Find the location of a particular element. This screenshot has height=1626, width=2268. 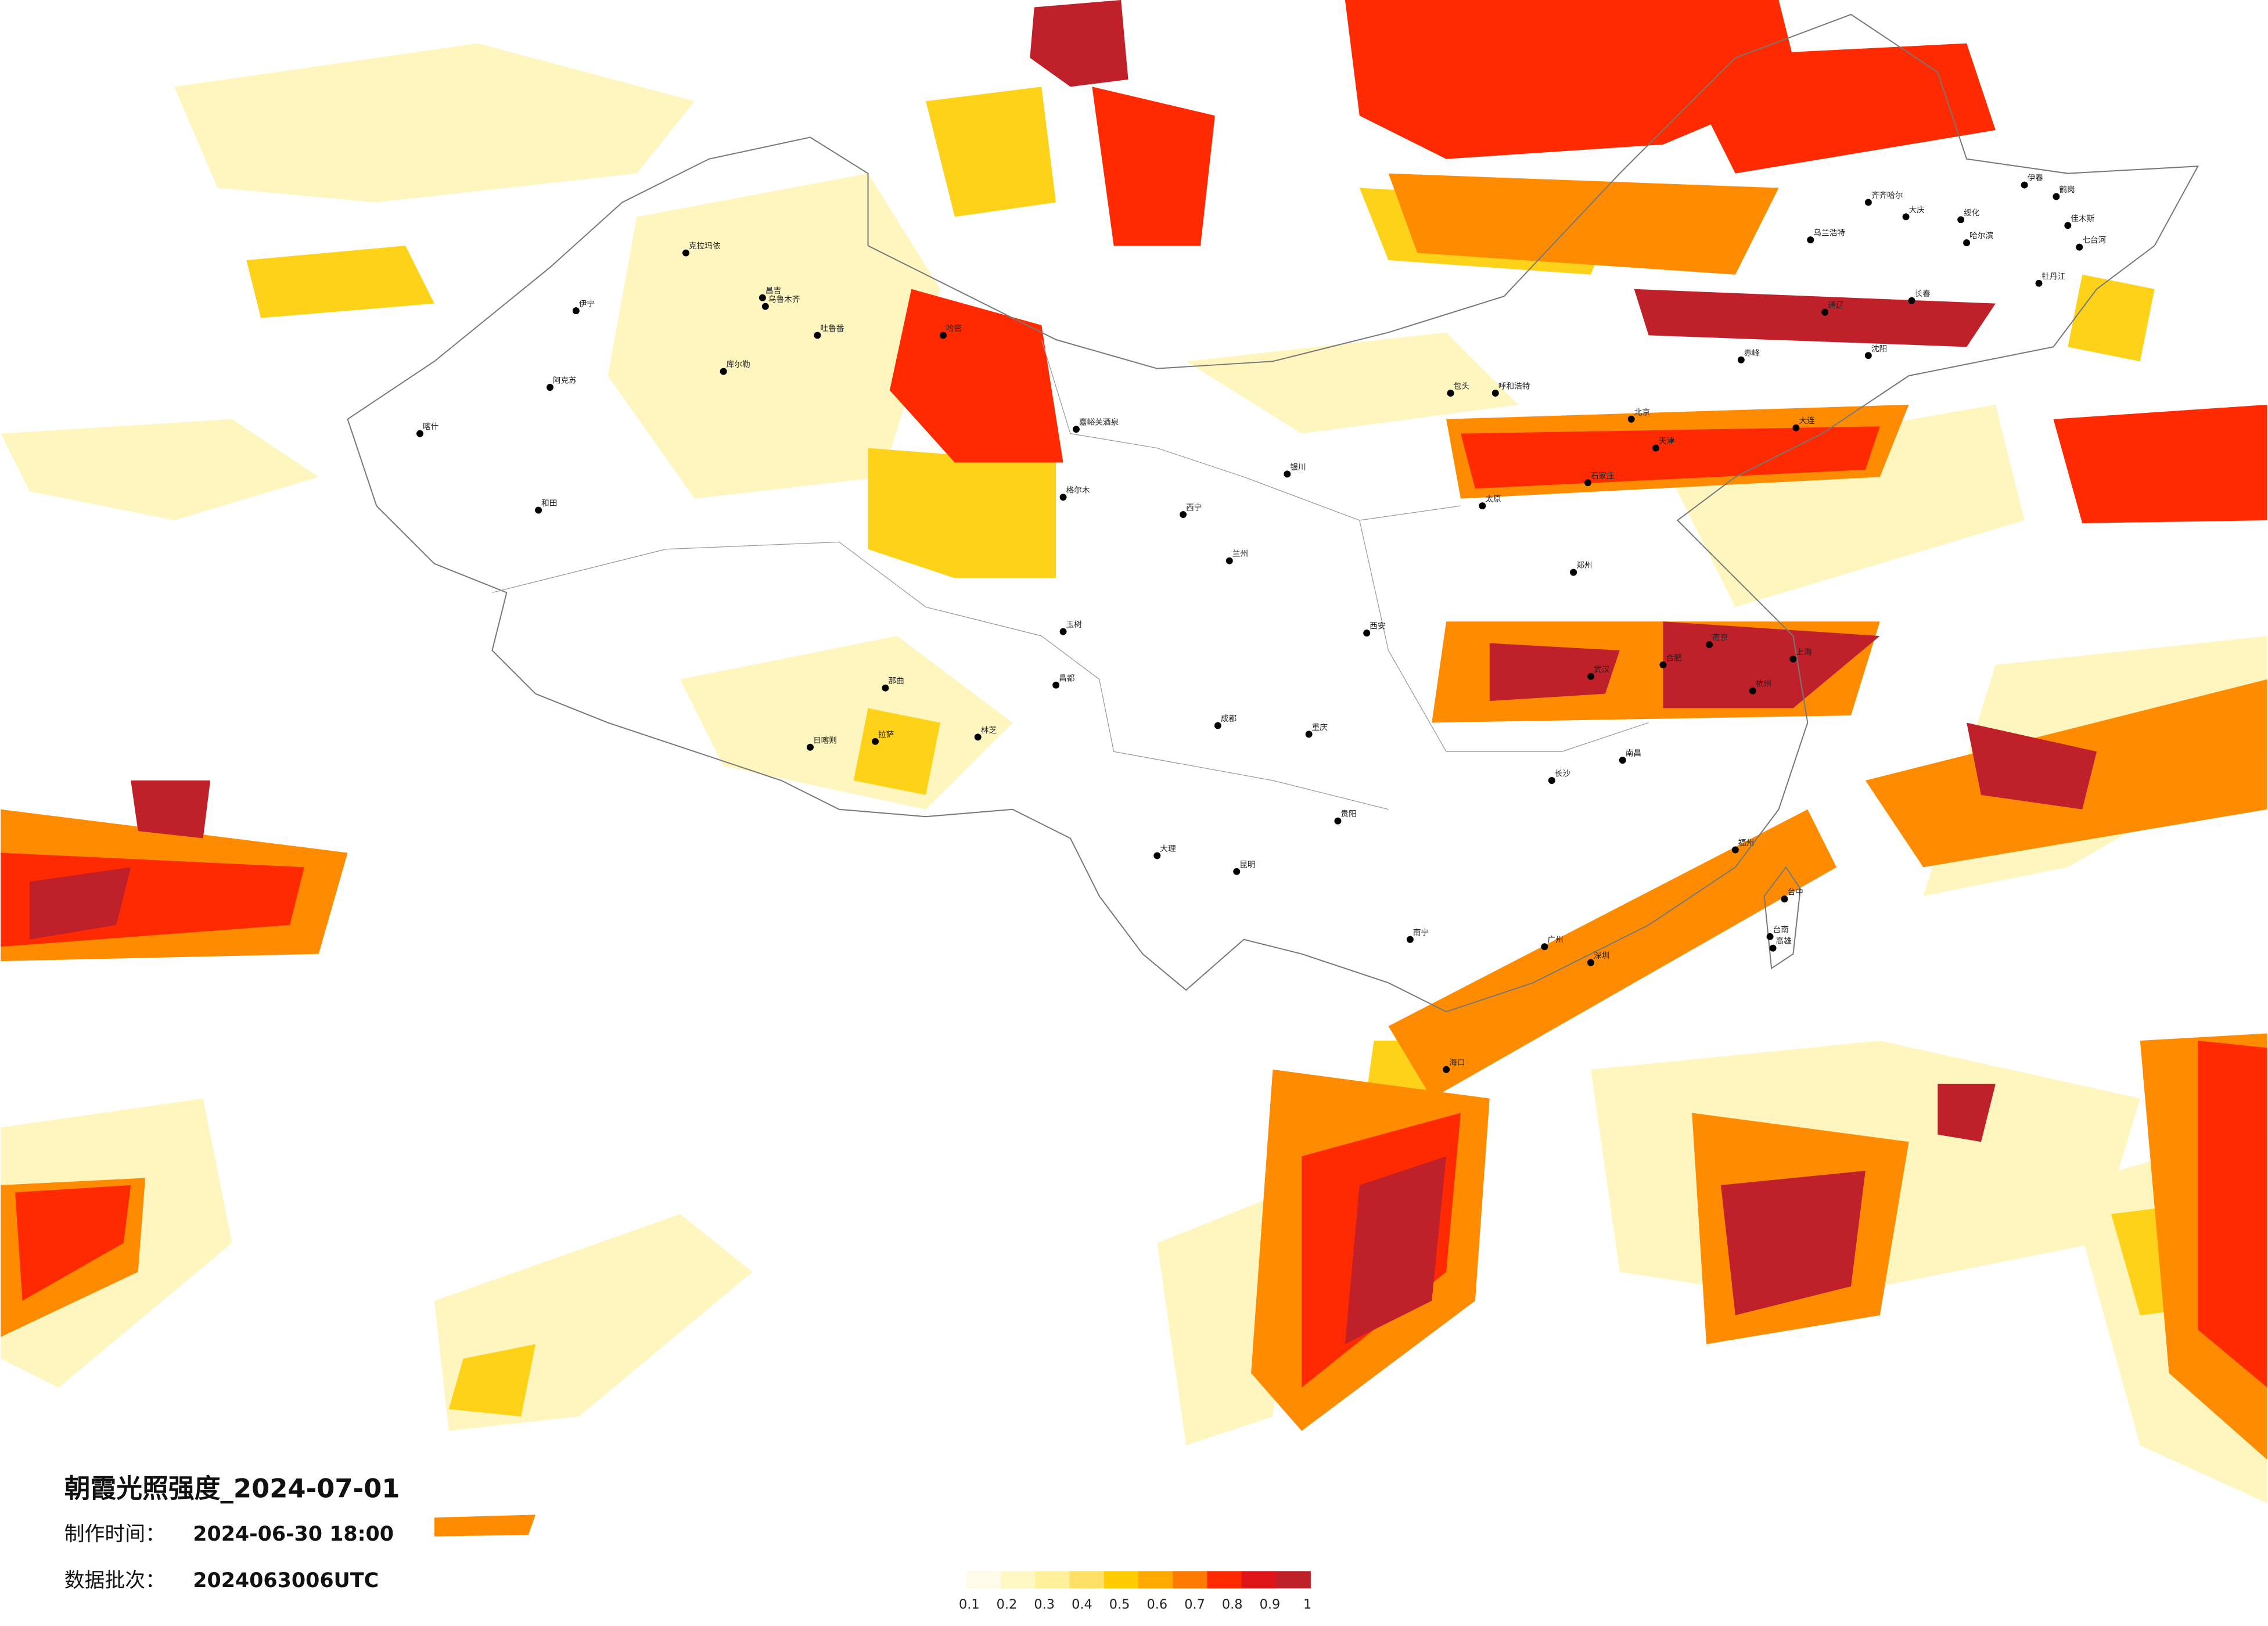

city-label: 大庆 is located at coordinates (1917, 210).